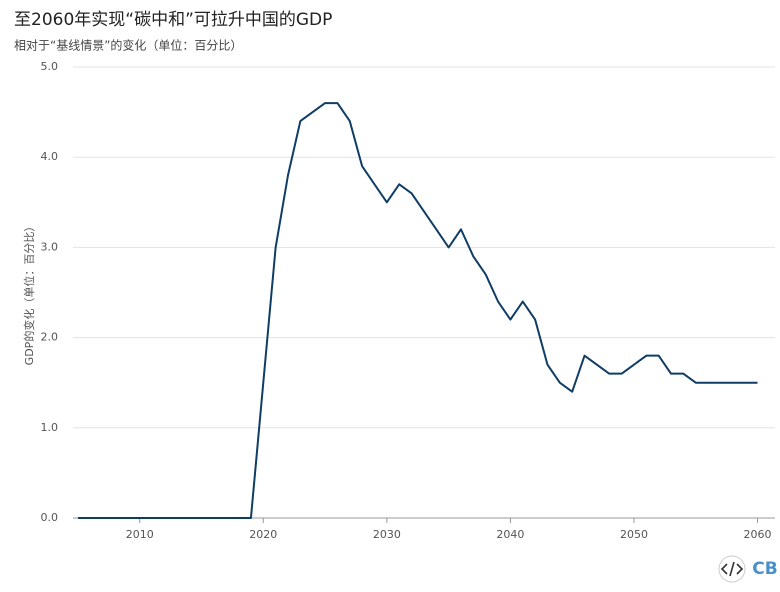  I want to click on logo: CB, so click(764, 569).